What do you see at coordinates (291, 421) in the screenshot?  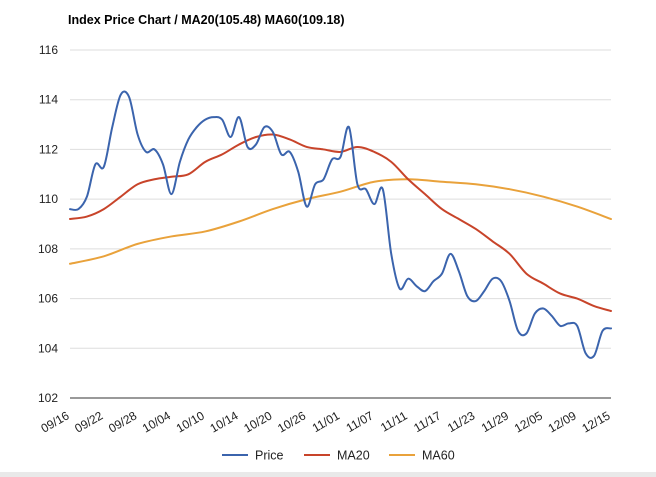 I see `x-tick-label: 10/26` at bounding box center [291, 421].